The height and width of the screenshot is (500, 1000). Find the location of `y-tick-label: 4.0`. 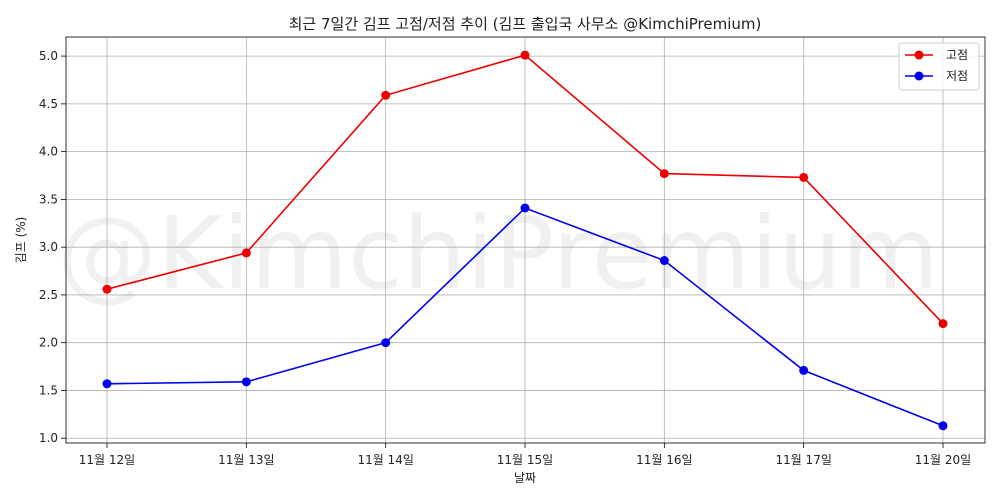

y-tick-label: 4.0 is located at coordinates (48, 152).